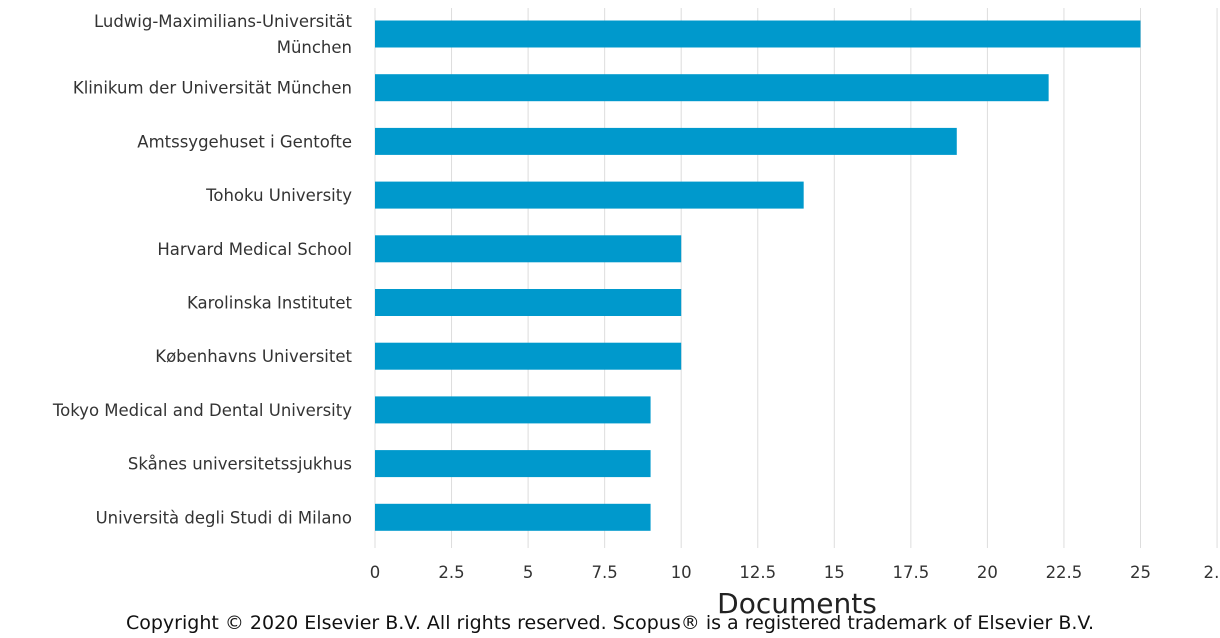  Describe the element at coordinates (1064, 572) in the screenshot. I see `x-tick-label: 22.5` at that location.